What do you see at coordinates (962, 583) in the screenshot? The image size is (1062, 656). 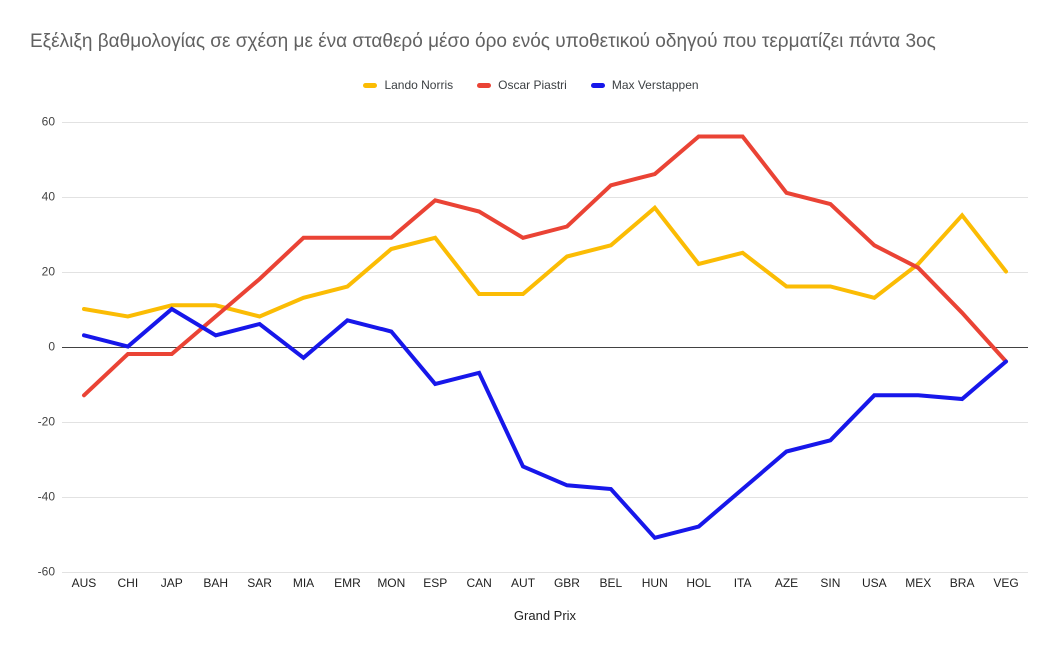 I see `svg-text: BRA` at bounding box center [962, 583].